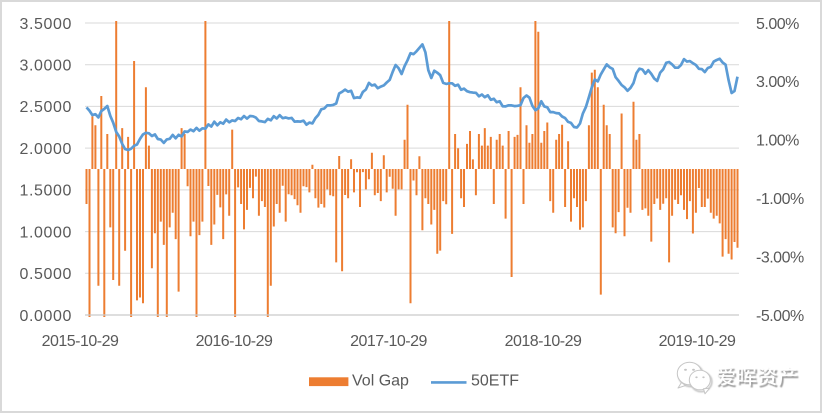  What do you see at coordinates (45, 24) in the screenshot?
I see `svg-text: 3.5000` at bounding box center [45, 24].